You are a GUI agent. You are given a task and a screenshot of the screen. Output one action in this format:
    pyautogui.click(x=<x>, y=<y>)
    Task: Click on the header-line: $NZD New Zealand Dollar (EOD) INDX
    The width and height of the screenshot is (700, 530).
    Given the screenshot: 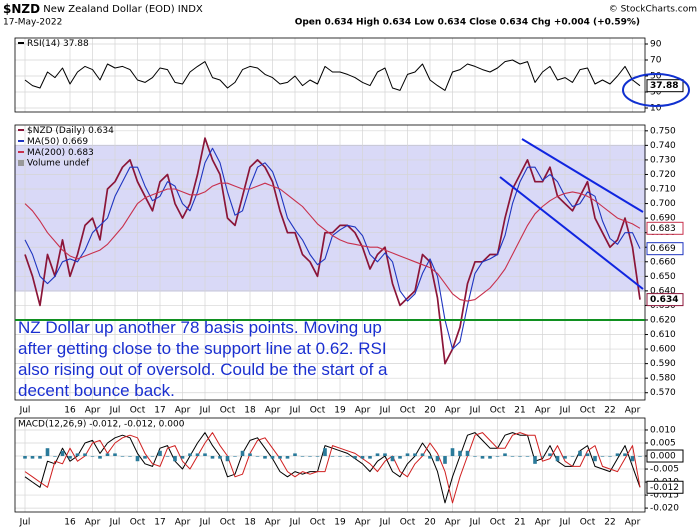 What is the action you would take?
    pyautogui.click(x=103, y=9)
    